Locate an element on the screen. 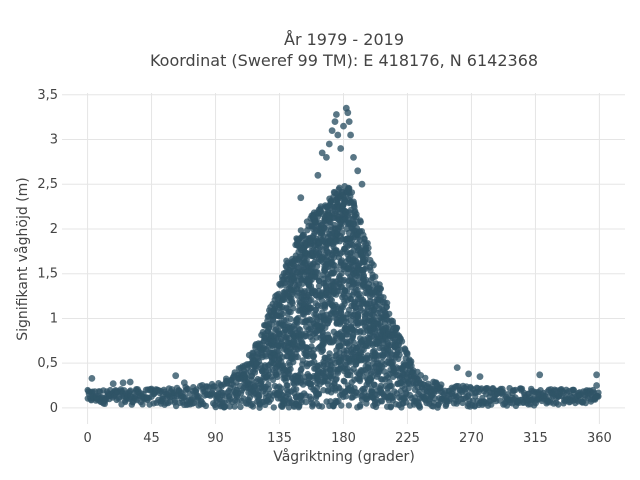 The image size is (640, 480). y-tick-label: 0 is located at coordinates (54, 408).